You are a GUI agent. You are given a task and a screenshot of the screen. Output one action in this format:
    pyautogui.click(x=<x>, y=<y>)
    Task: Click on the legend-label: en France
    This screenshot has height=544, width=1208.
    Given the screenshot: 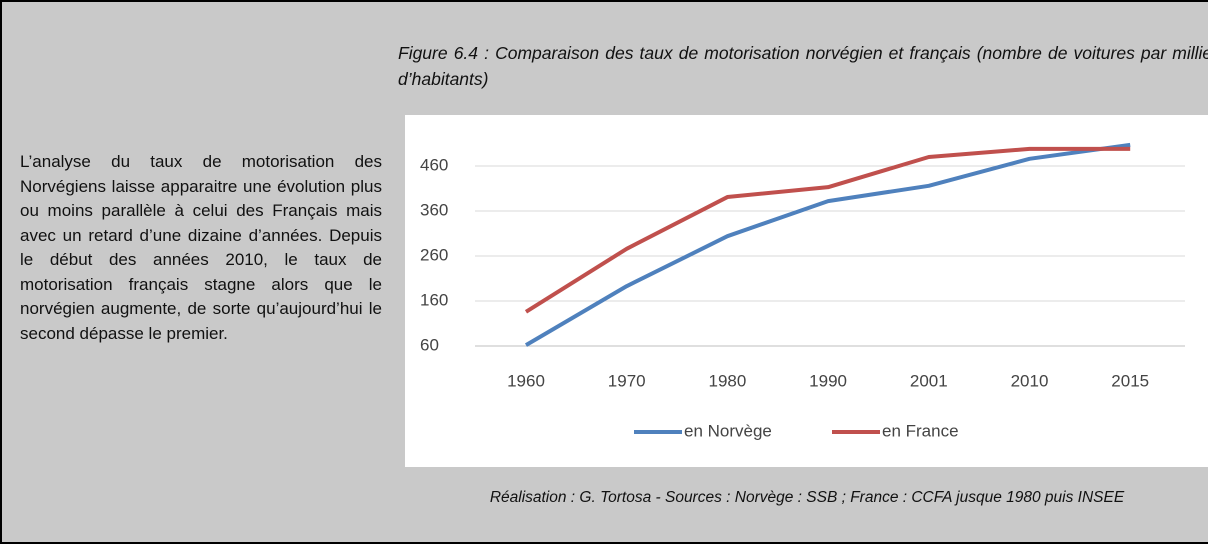 What is the action you would take?
    pyautogui.click(x=920, y=430)
    